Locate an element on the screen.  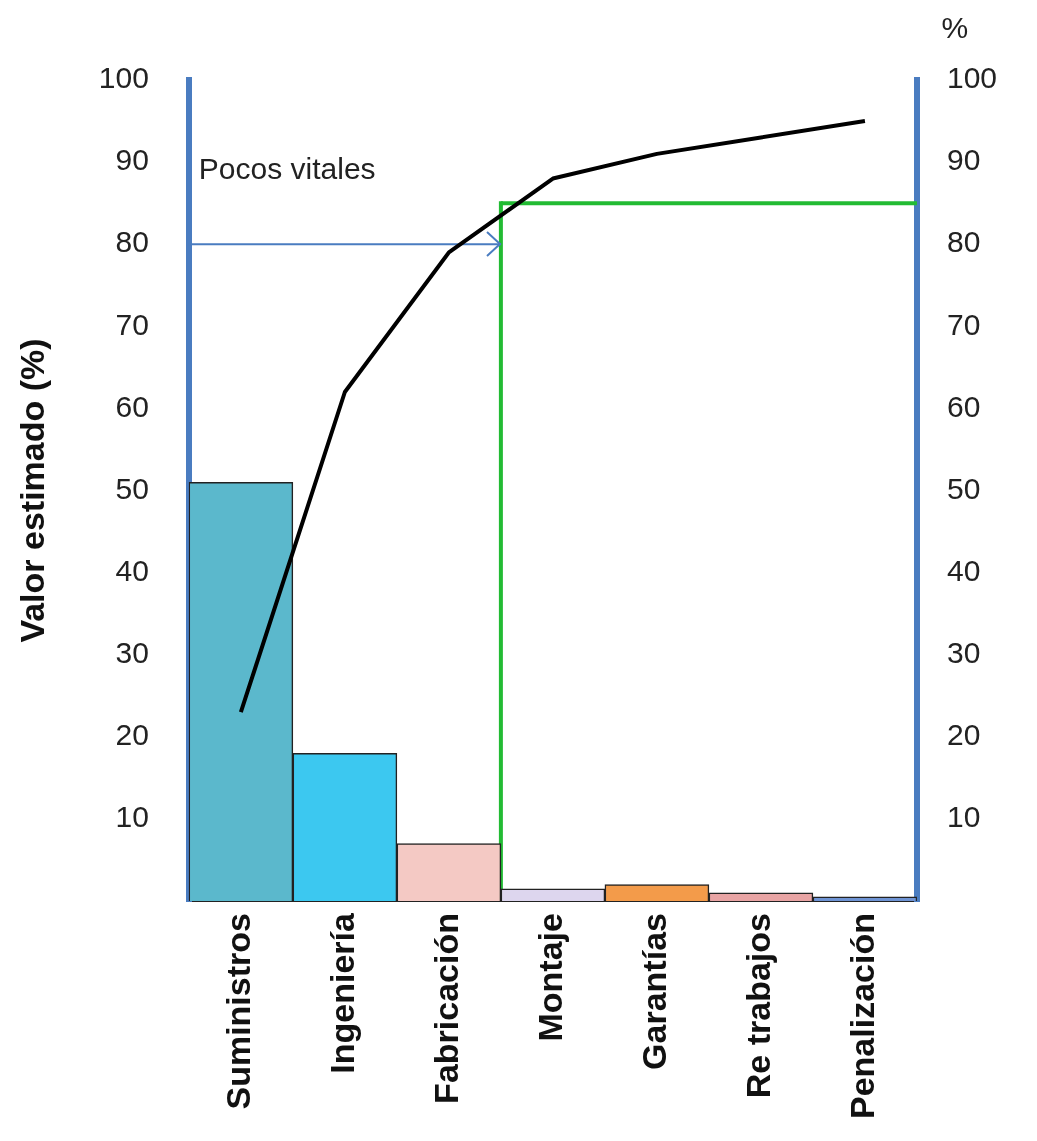
y2-tick-label: 70 is located at coordinates (963, 324).